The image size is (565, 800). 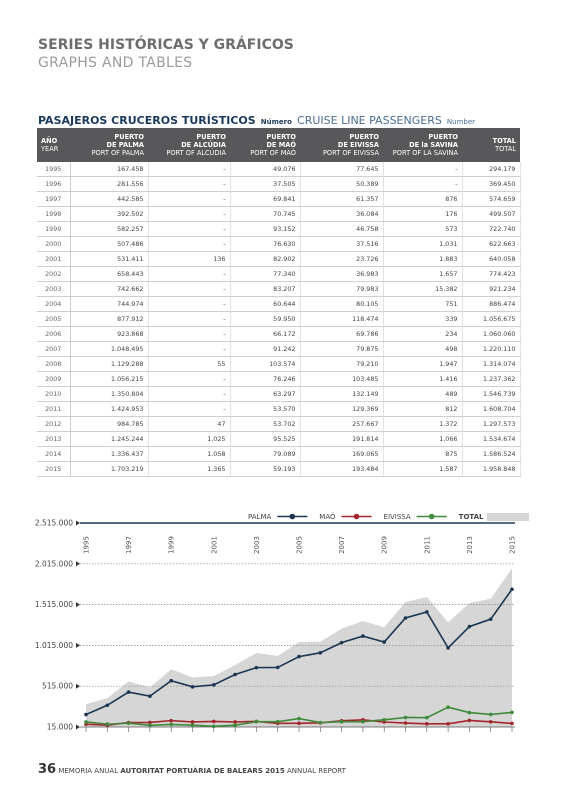 What do you see at coordinates (471, 517) in the screenshot?
I see `legend-label: TOTAL` at bounding box center [471, 517].